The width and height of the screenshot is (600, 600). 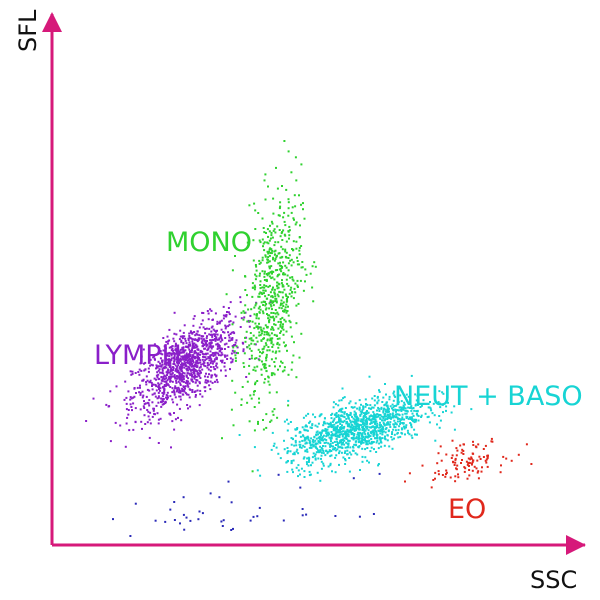 What do you see at coordinates (209, 242) in the screenshot?
I see `mono-label: MONO` at bounding box center [209, 242].